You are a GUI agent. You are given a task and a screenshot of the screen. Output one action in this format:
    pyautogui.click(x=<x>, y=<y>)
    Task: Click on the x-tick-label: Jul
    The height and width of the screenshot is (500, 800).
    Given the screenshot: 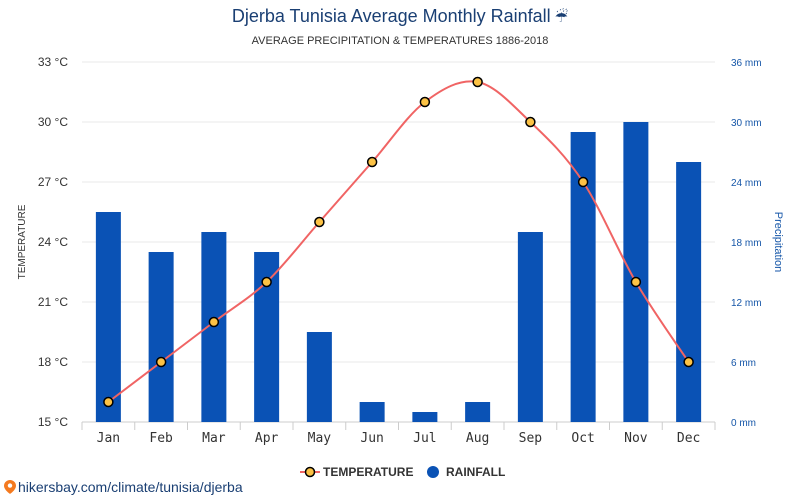 What is the action you would take?
    pyautogui.click(x=424, y=438)
    